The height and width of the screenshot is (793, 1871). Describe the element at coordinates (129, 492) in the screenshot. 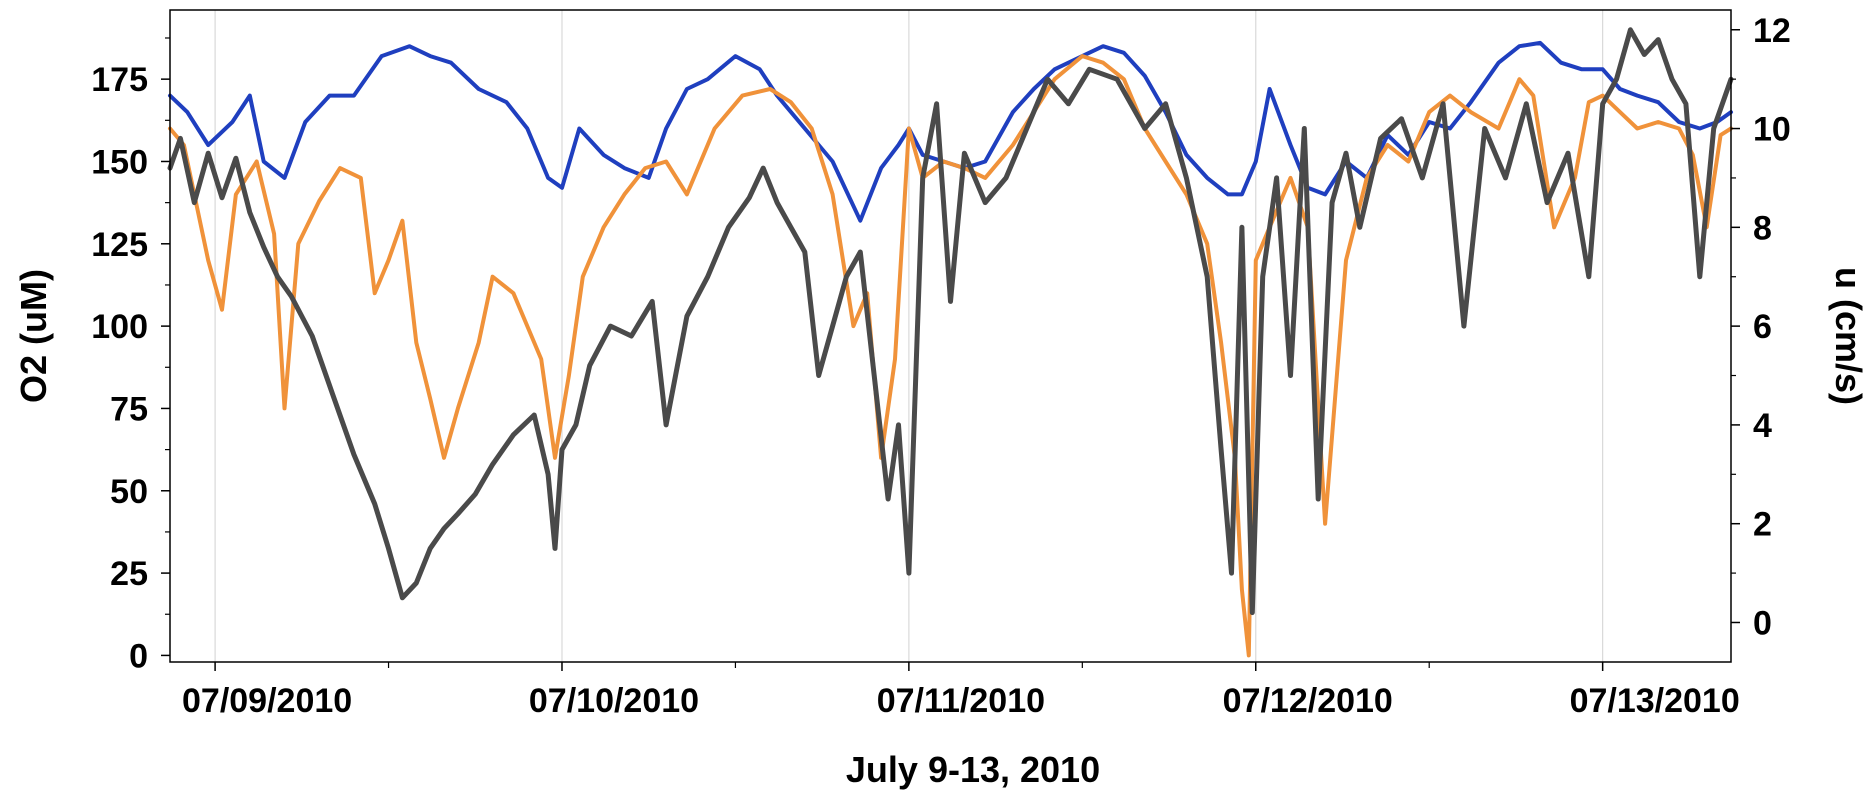

I see `y-tick-label: 50` at that location.